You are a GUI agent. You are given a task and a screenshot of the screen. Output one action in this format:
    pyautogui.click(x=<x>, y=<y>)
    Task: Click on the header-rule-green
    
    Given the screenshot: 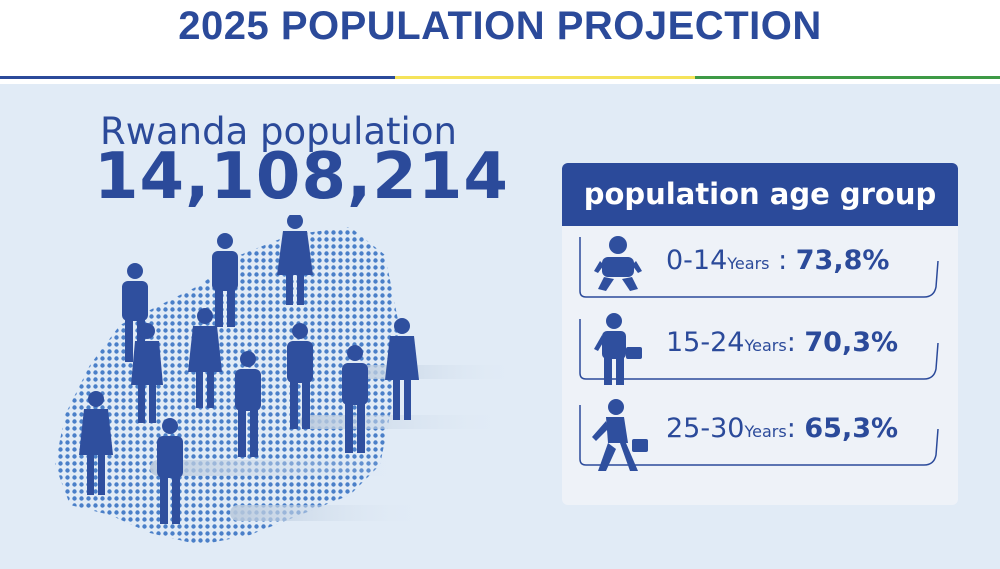 What is the action you would take?
    pyautogui.click(x=847, y=77)
    